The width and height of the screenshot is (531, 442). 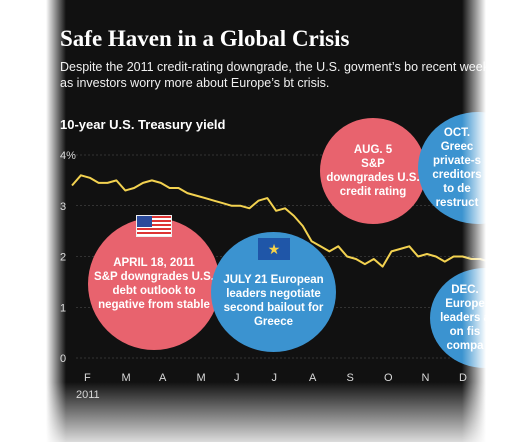 I want to click on annotation-date: APRIL 18, 2011, so click(x=154, y=263).